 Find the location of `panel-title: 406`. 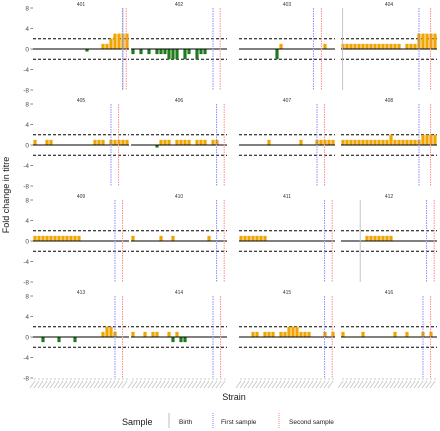

panel-title: 406 is located at coordinates (179, 101).